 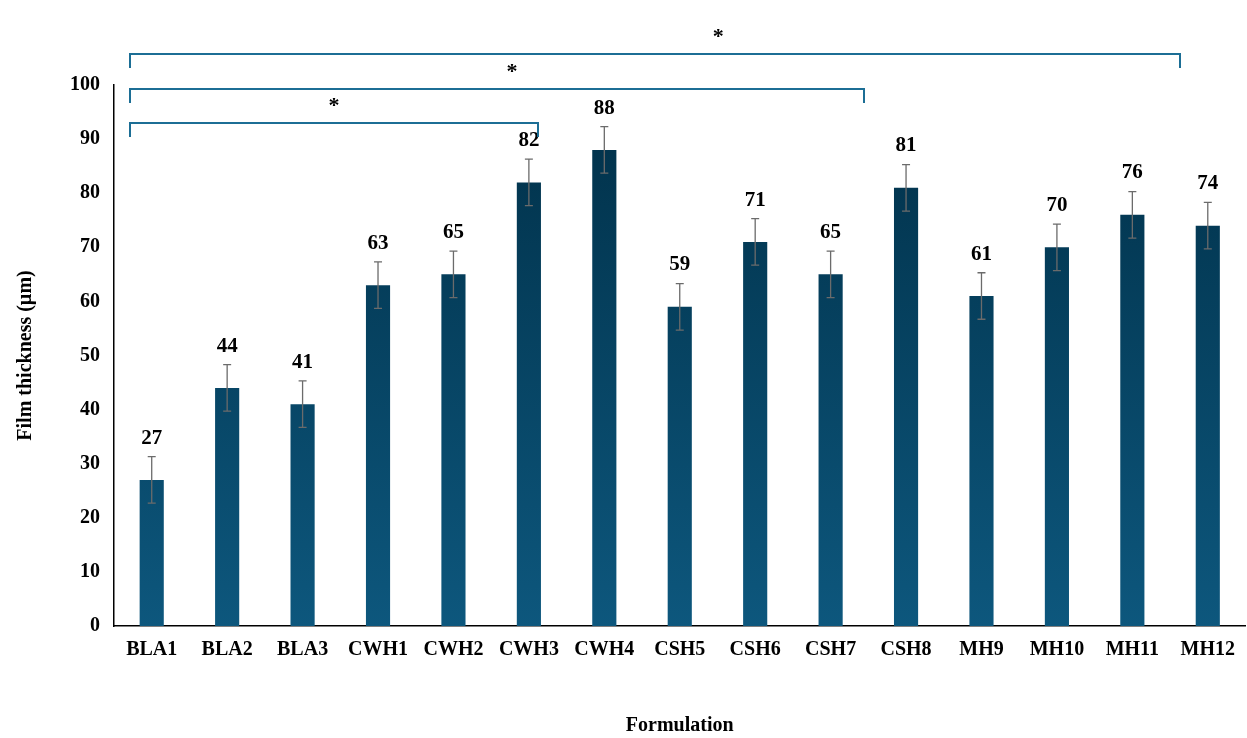 What do you see at coordinates (152, 648) in the screenshot?
I see `x-tick-label: BLA1` at bounding box center [152, 648].